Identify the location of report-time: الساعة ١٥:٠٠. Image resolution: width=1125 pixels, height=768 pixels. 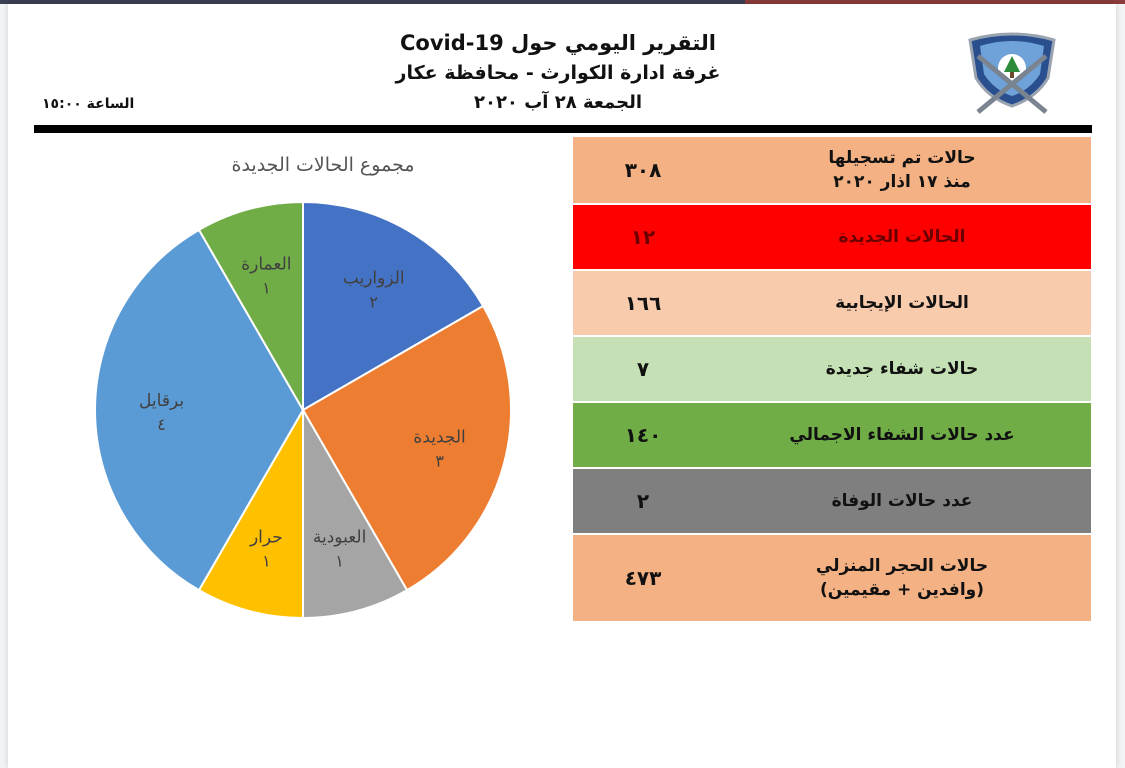
(88, 104).